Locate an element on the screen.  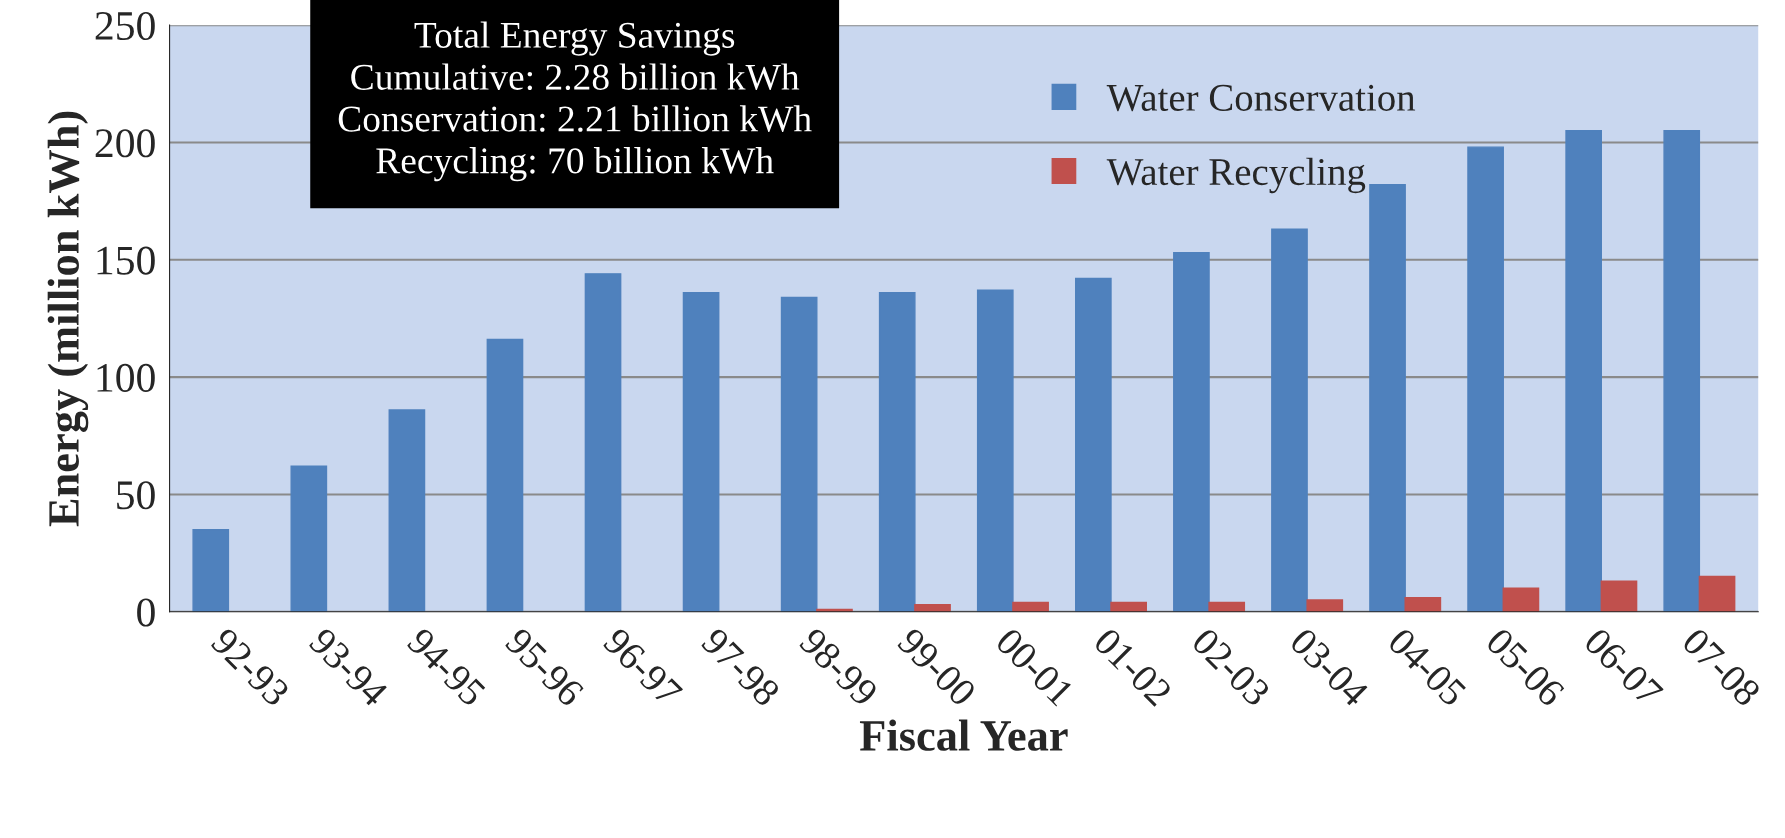
legend-label: Water Conservation is located at coordinates (1261, 98).